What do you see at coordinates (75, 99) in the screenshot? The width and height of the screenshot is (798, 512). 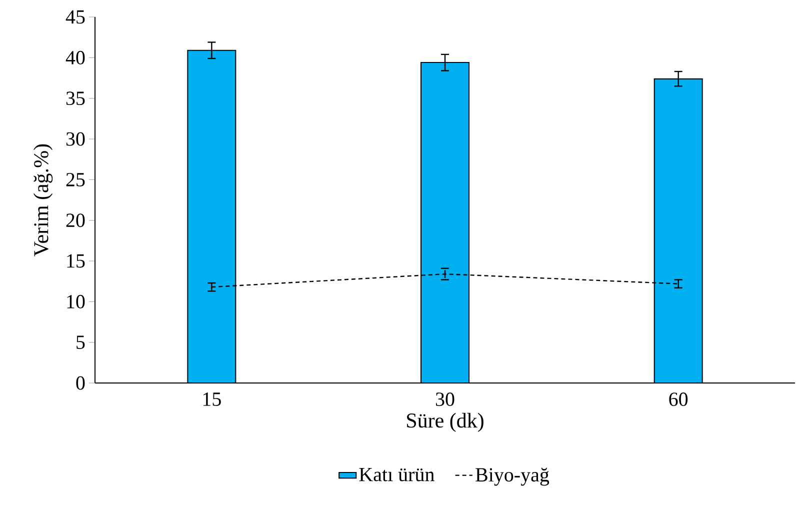 I see `y-tick-label: 35` at bounding box center [75, 99].